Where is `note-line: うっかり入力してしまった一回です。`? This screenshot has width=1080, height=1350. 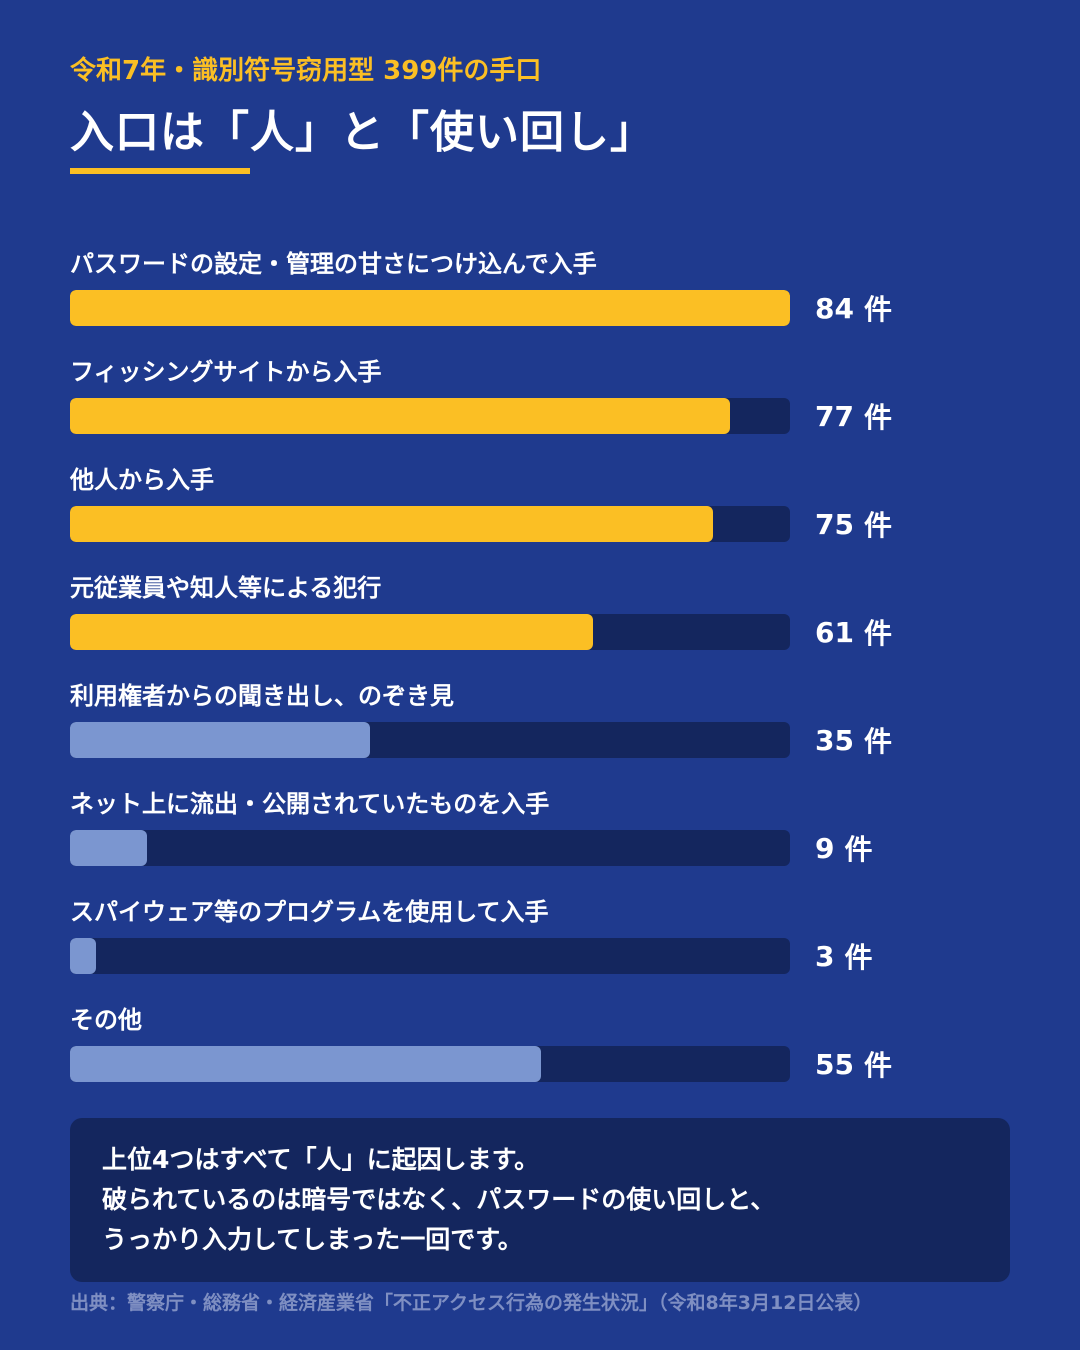 note-line: うっかり入力してしまった一回です。 is located at coordinates (312, 1239).